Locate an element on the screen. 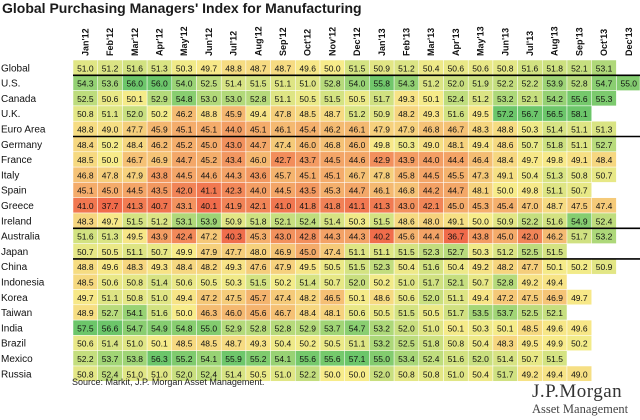  cell-value: 49.0 is located at coordinates (579, 374).